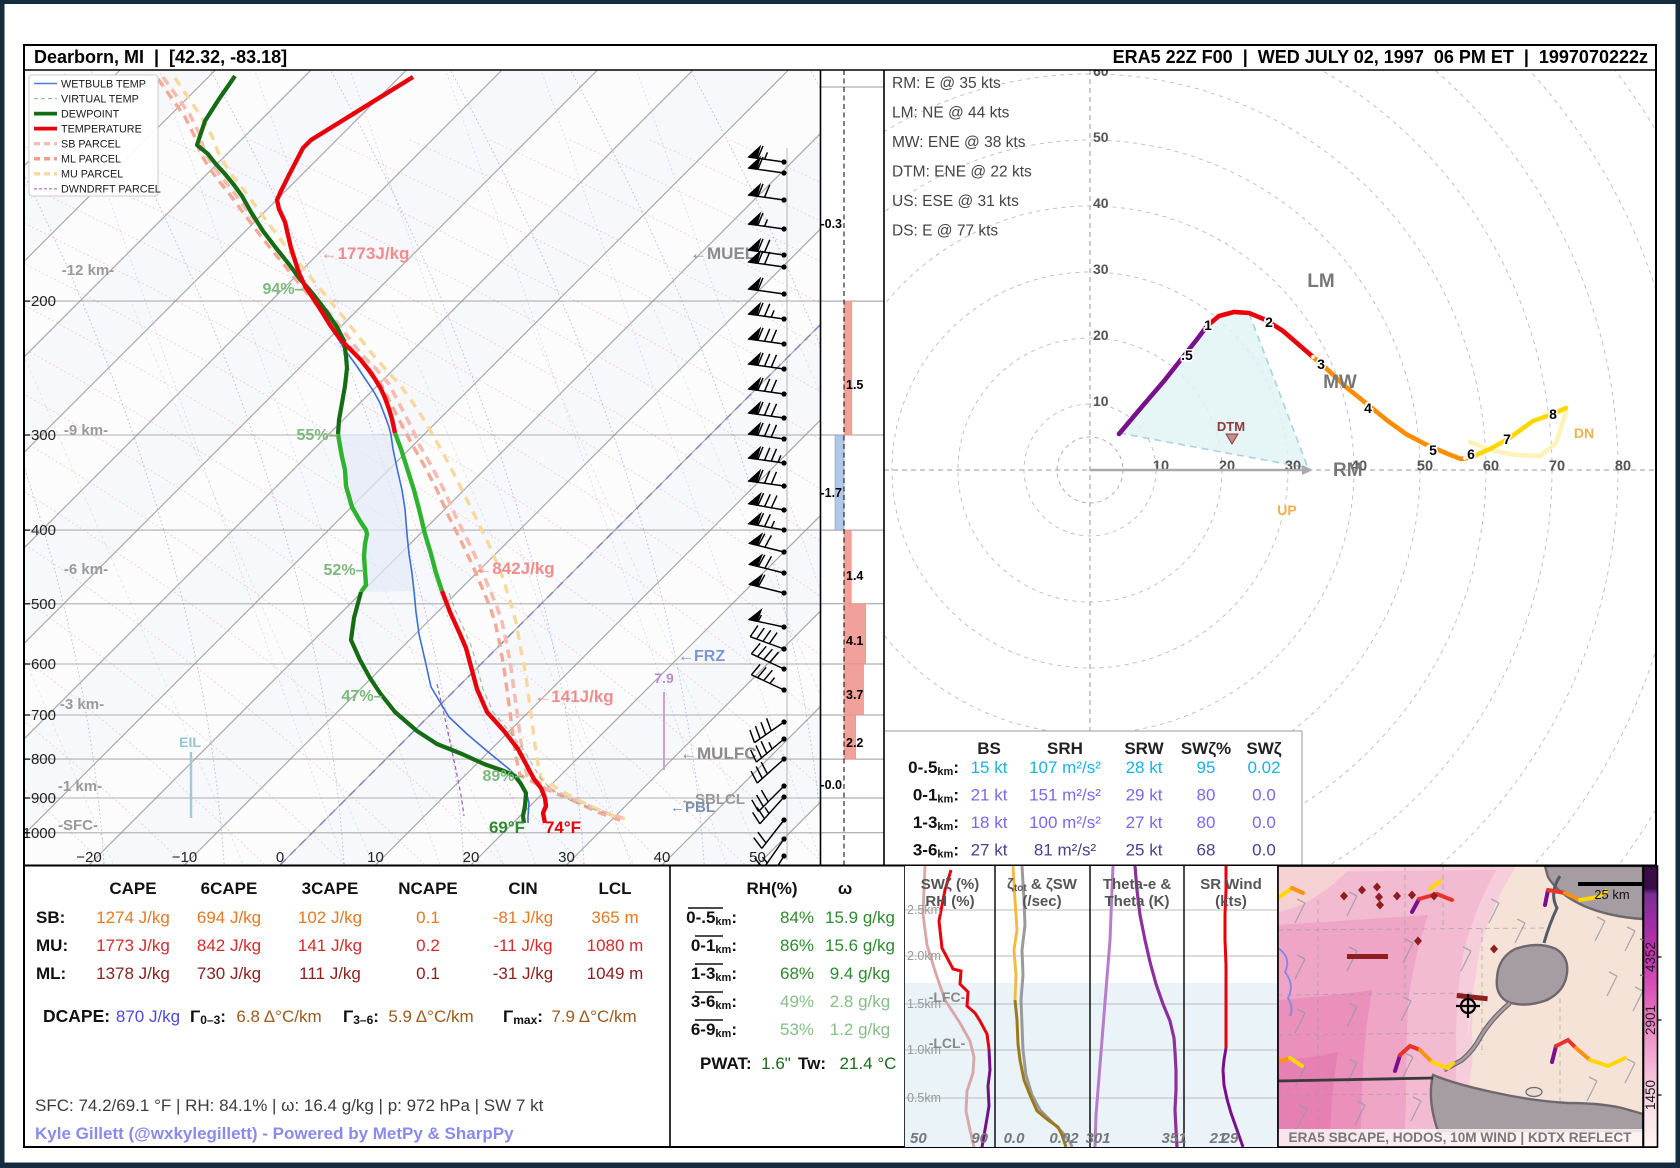 This screenshot has width=1680, height=1168. Describe the element at coordinates (797, 1029) in the screenshot. I see `svg-text: 53%` at that location.